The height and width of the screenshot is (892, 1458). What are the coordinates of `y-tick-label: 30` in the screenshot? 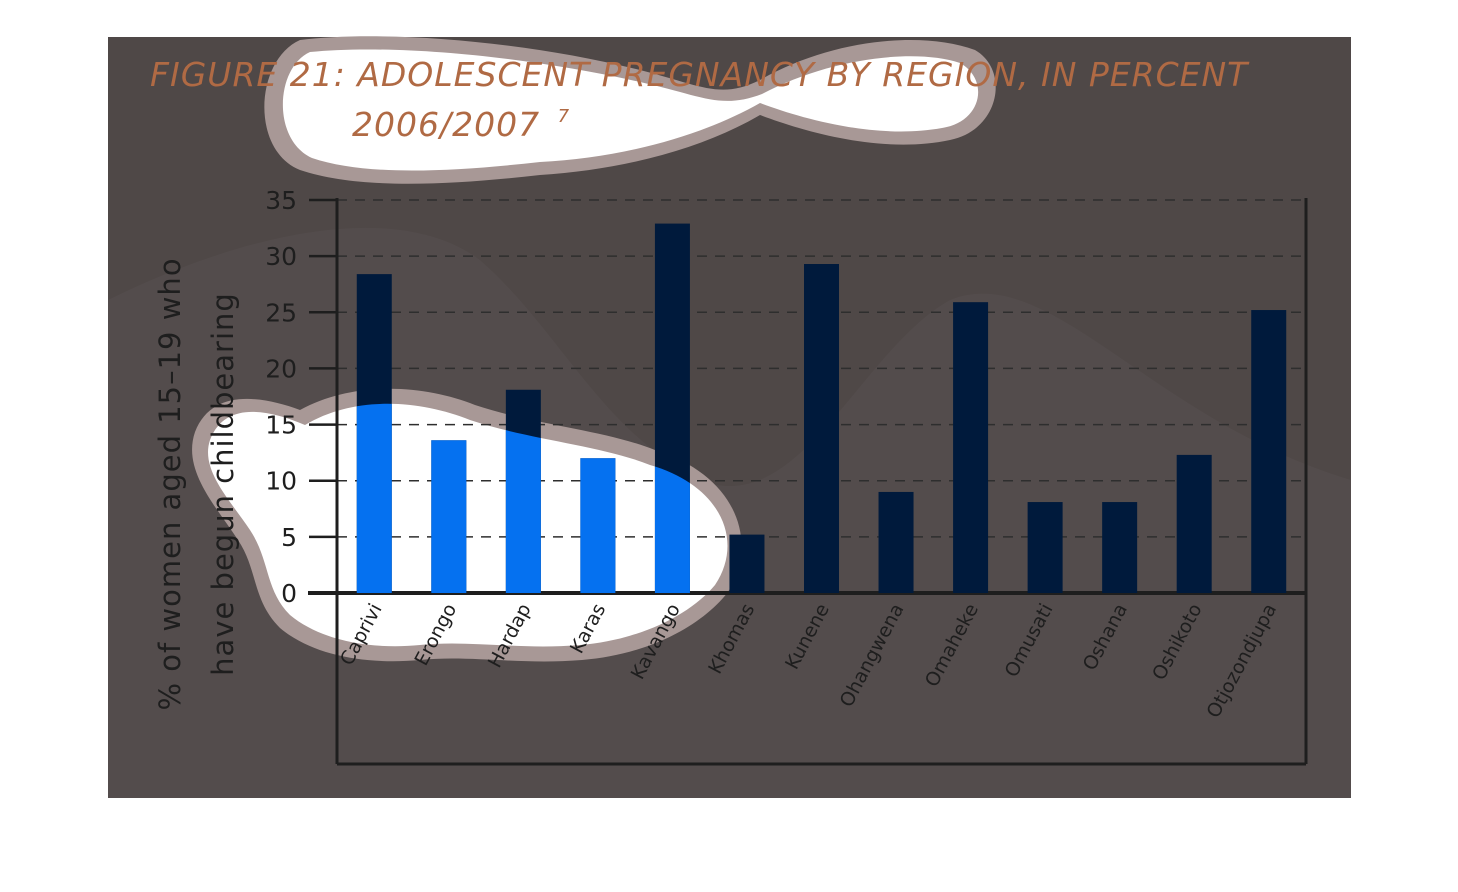 It's located at (281, 256).